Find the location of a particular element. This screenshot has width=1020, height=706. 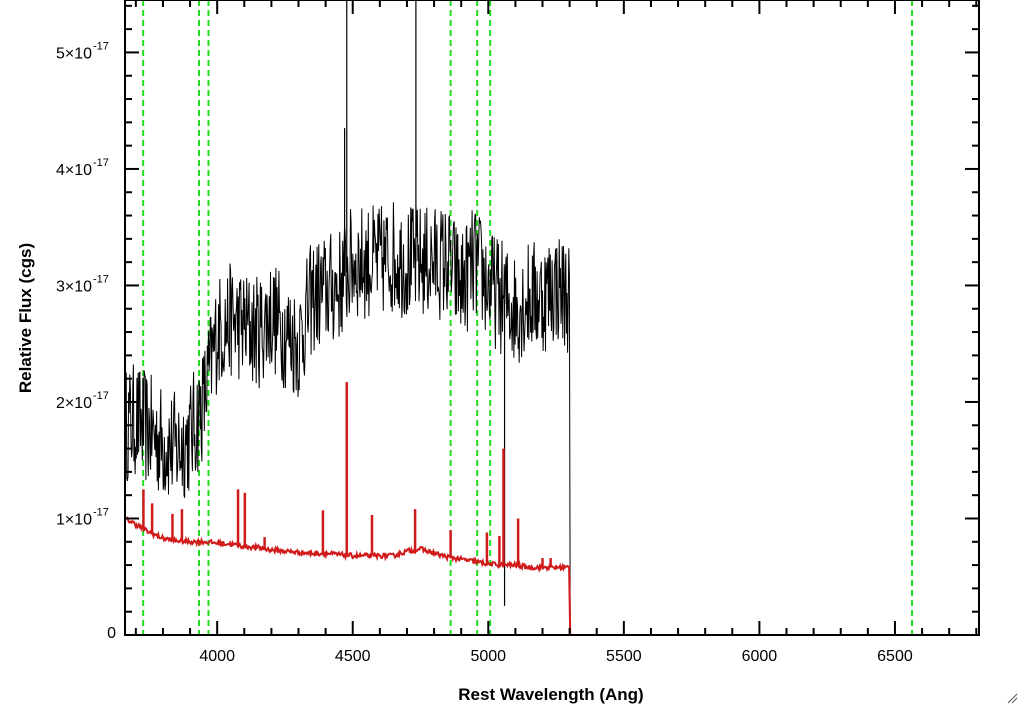

window-resize-grip is located at coordinates (1012, 698).